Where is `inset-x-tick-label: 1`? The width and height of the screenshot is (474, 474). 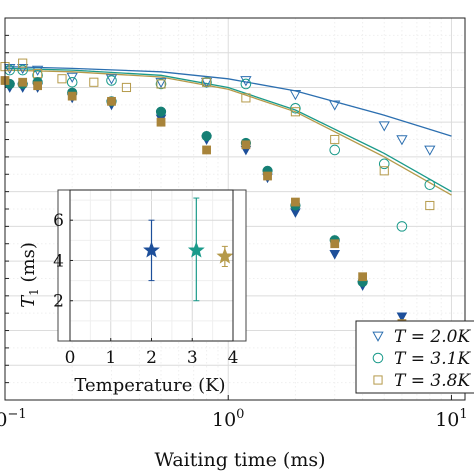
inset-x-tick-label: 1 is located at coordinates (110, 358).